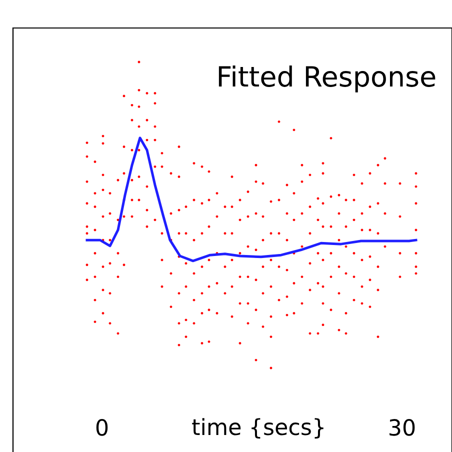 This screenshot has height=452, width=452. I want to click on chart-title: Fitted Response, so click(327, 78).